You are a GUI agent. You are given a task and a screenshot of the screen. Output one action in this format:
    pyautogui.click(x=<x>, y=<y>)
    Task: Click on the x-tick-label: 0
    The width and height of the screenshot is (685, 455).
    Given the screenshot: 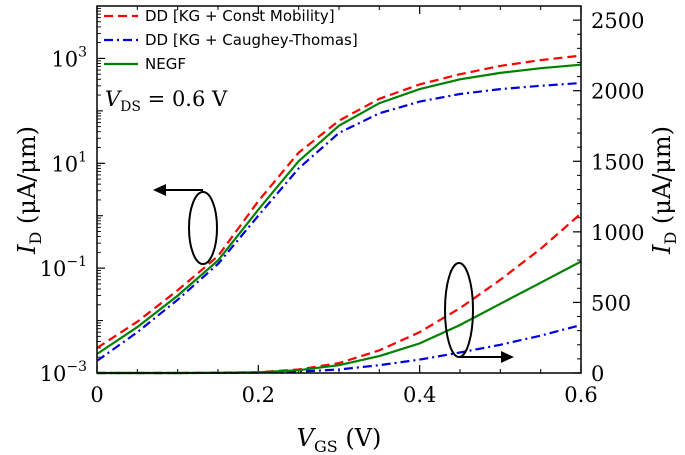 What is the action you would take?
    pyautogui.click(x=96, y=395)
    